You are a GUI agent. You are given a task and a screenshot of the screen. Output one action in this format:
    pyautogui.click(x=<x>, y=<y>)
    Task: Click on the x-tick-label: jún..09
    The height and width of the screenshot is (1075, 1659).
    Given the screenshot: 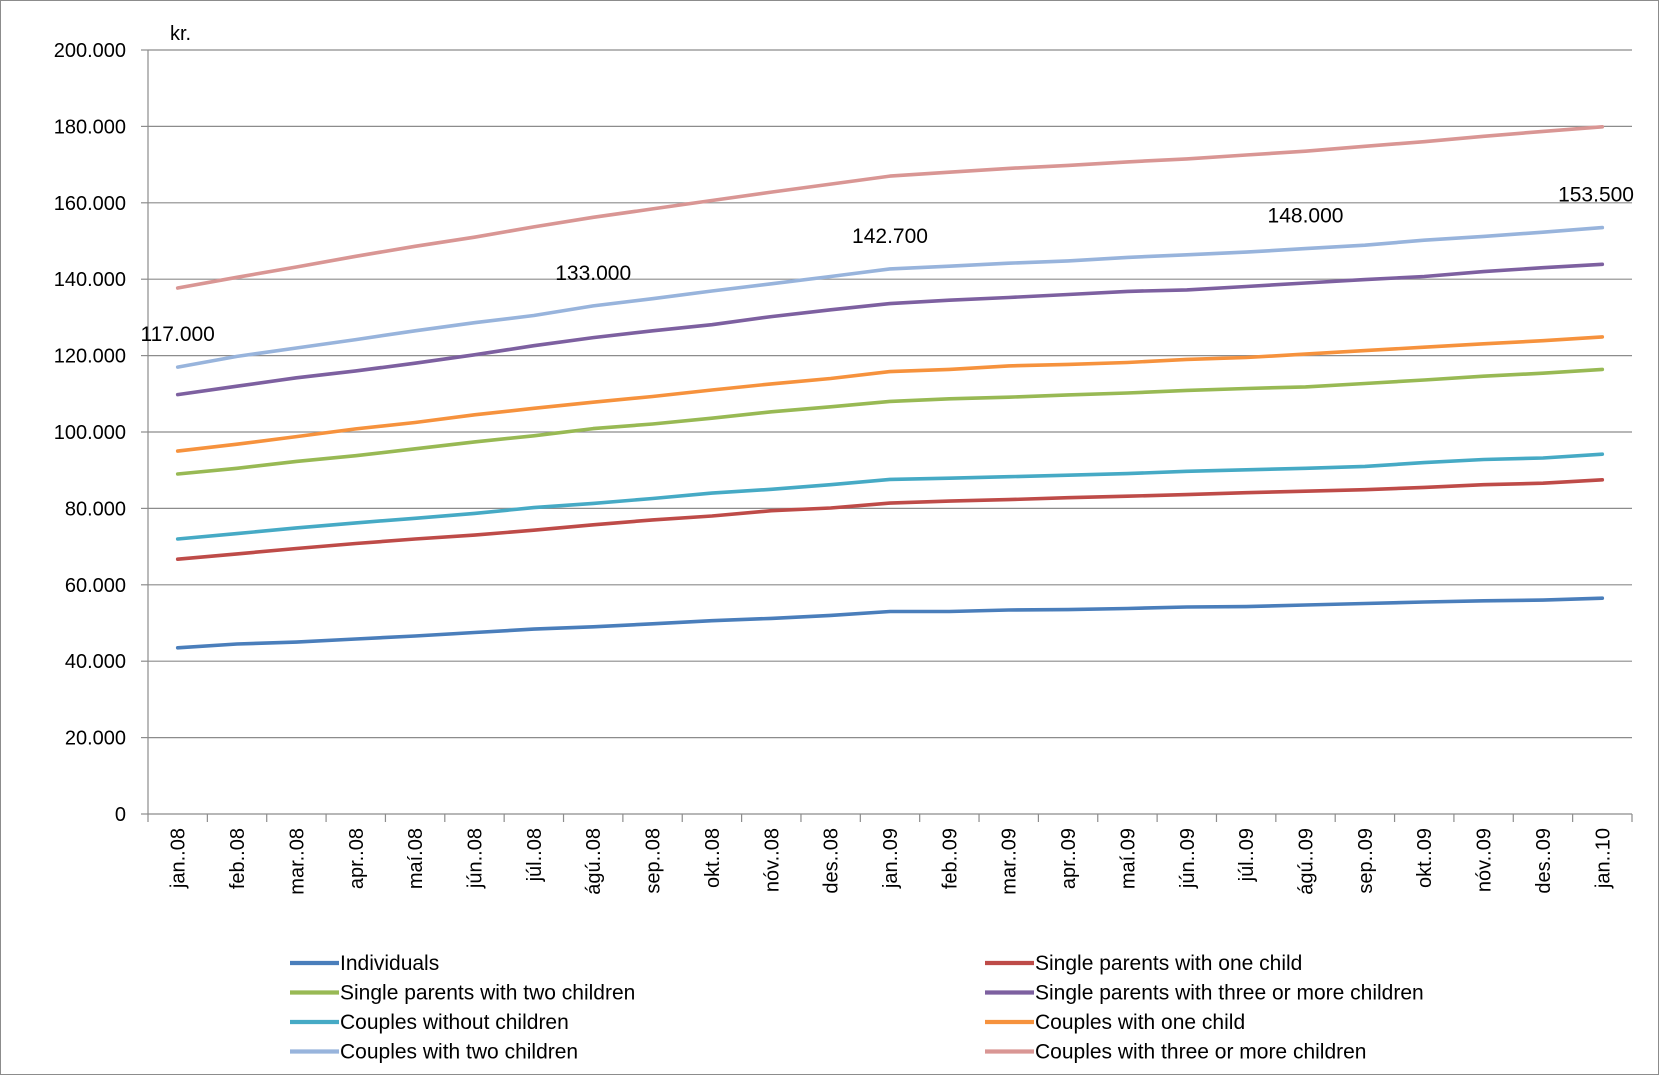 What is the action you would take?
    pyautogui.click(x=1188, y=858)
    